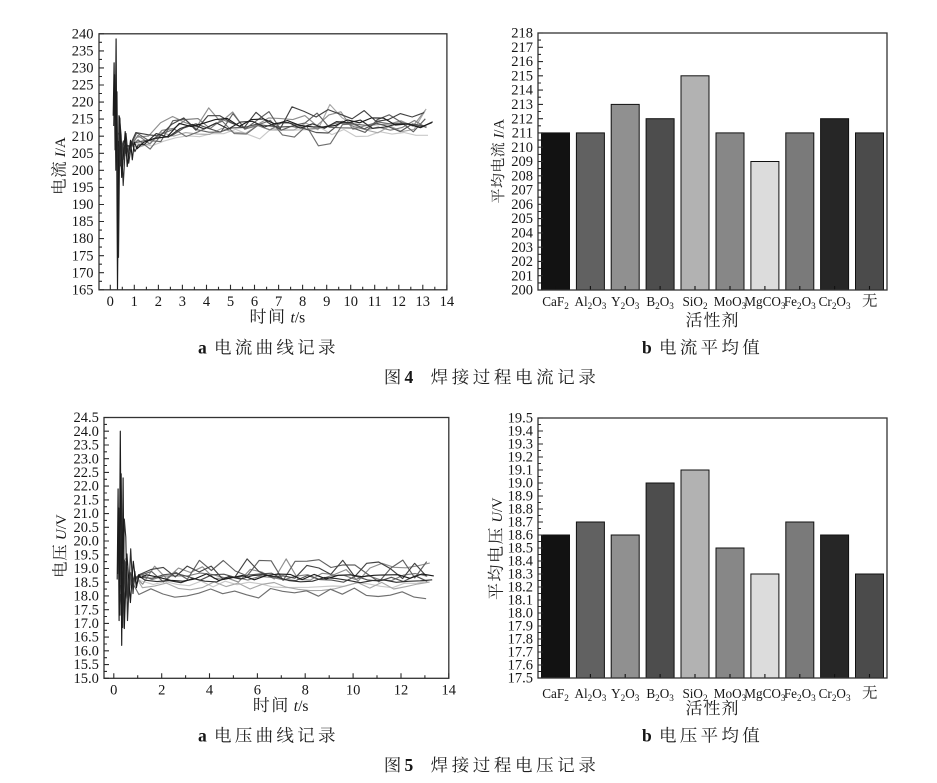 The height and width of the screenshot is (783, 937). Describe the element at coordinates (520, 510) in the screenshot. I see `svg-text: 18.8` at that location.